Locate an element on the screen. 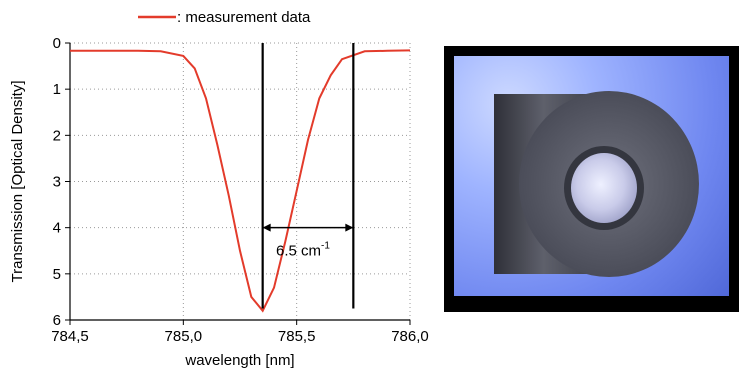  legend-label: : measurement data is located at coordinates (244, 17).